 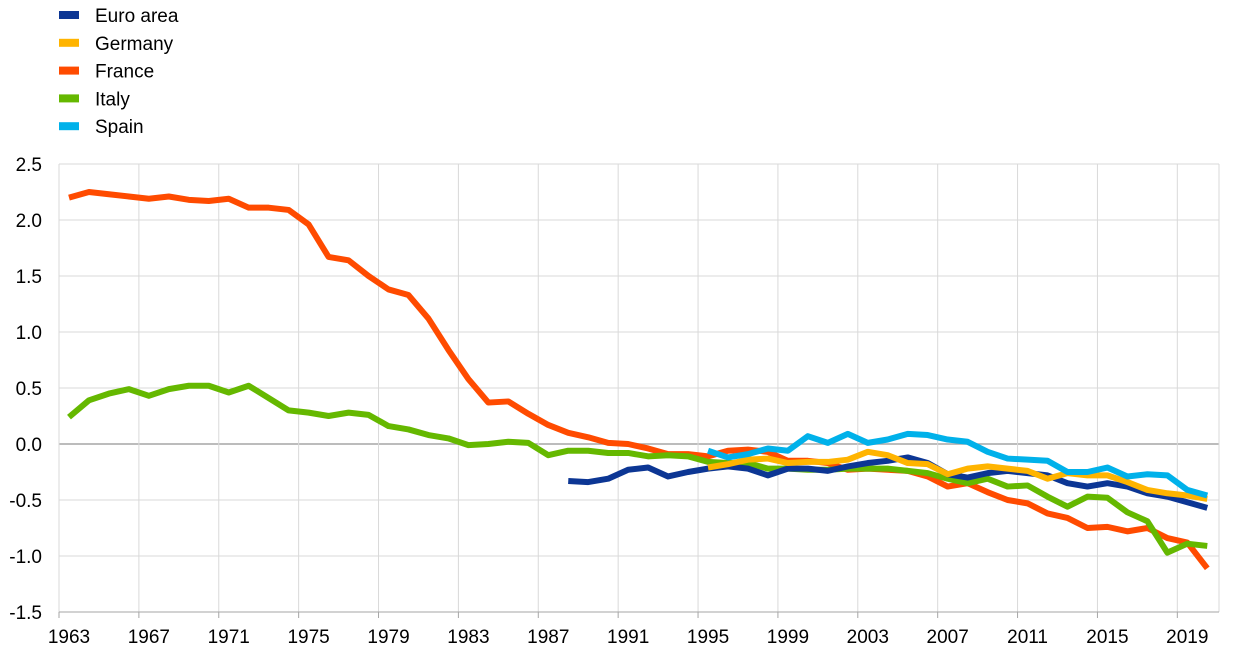 What do you see at coordinates (119, 127) in the screenshot?
I see `legend-label-spain: Spain` at bounding box center [119, 127].